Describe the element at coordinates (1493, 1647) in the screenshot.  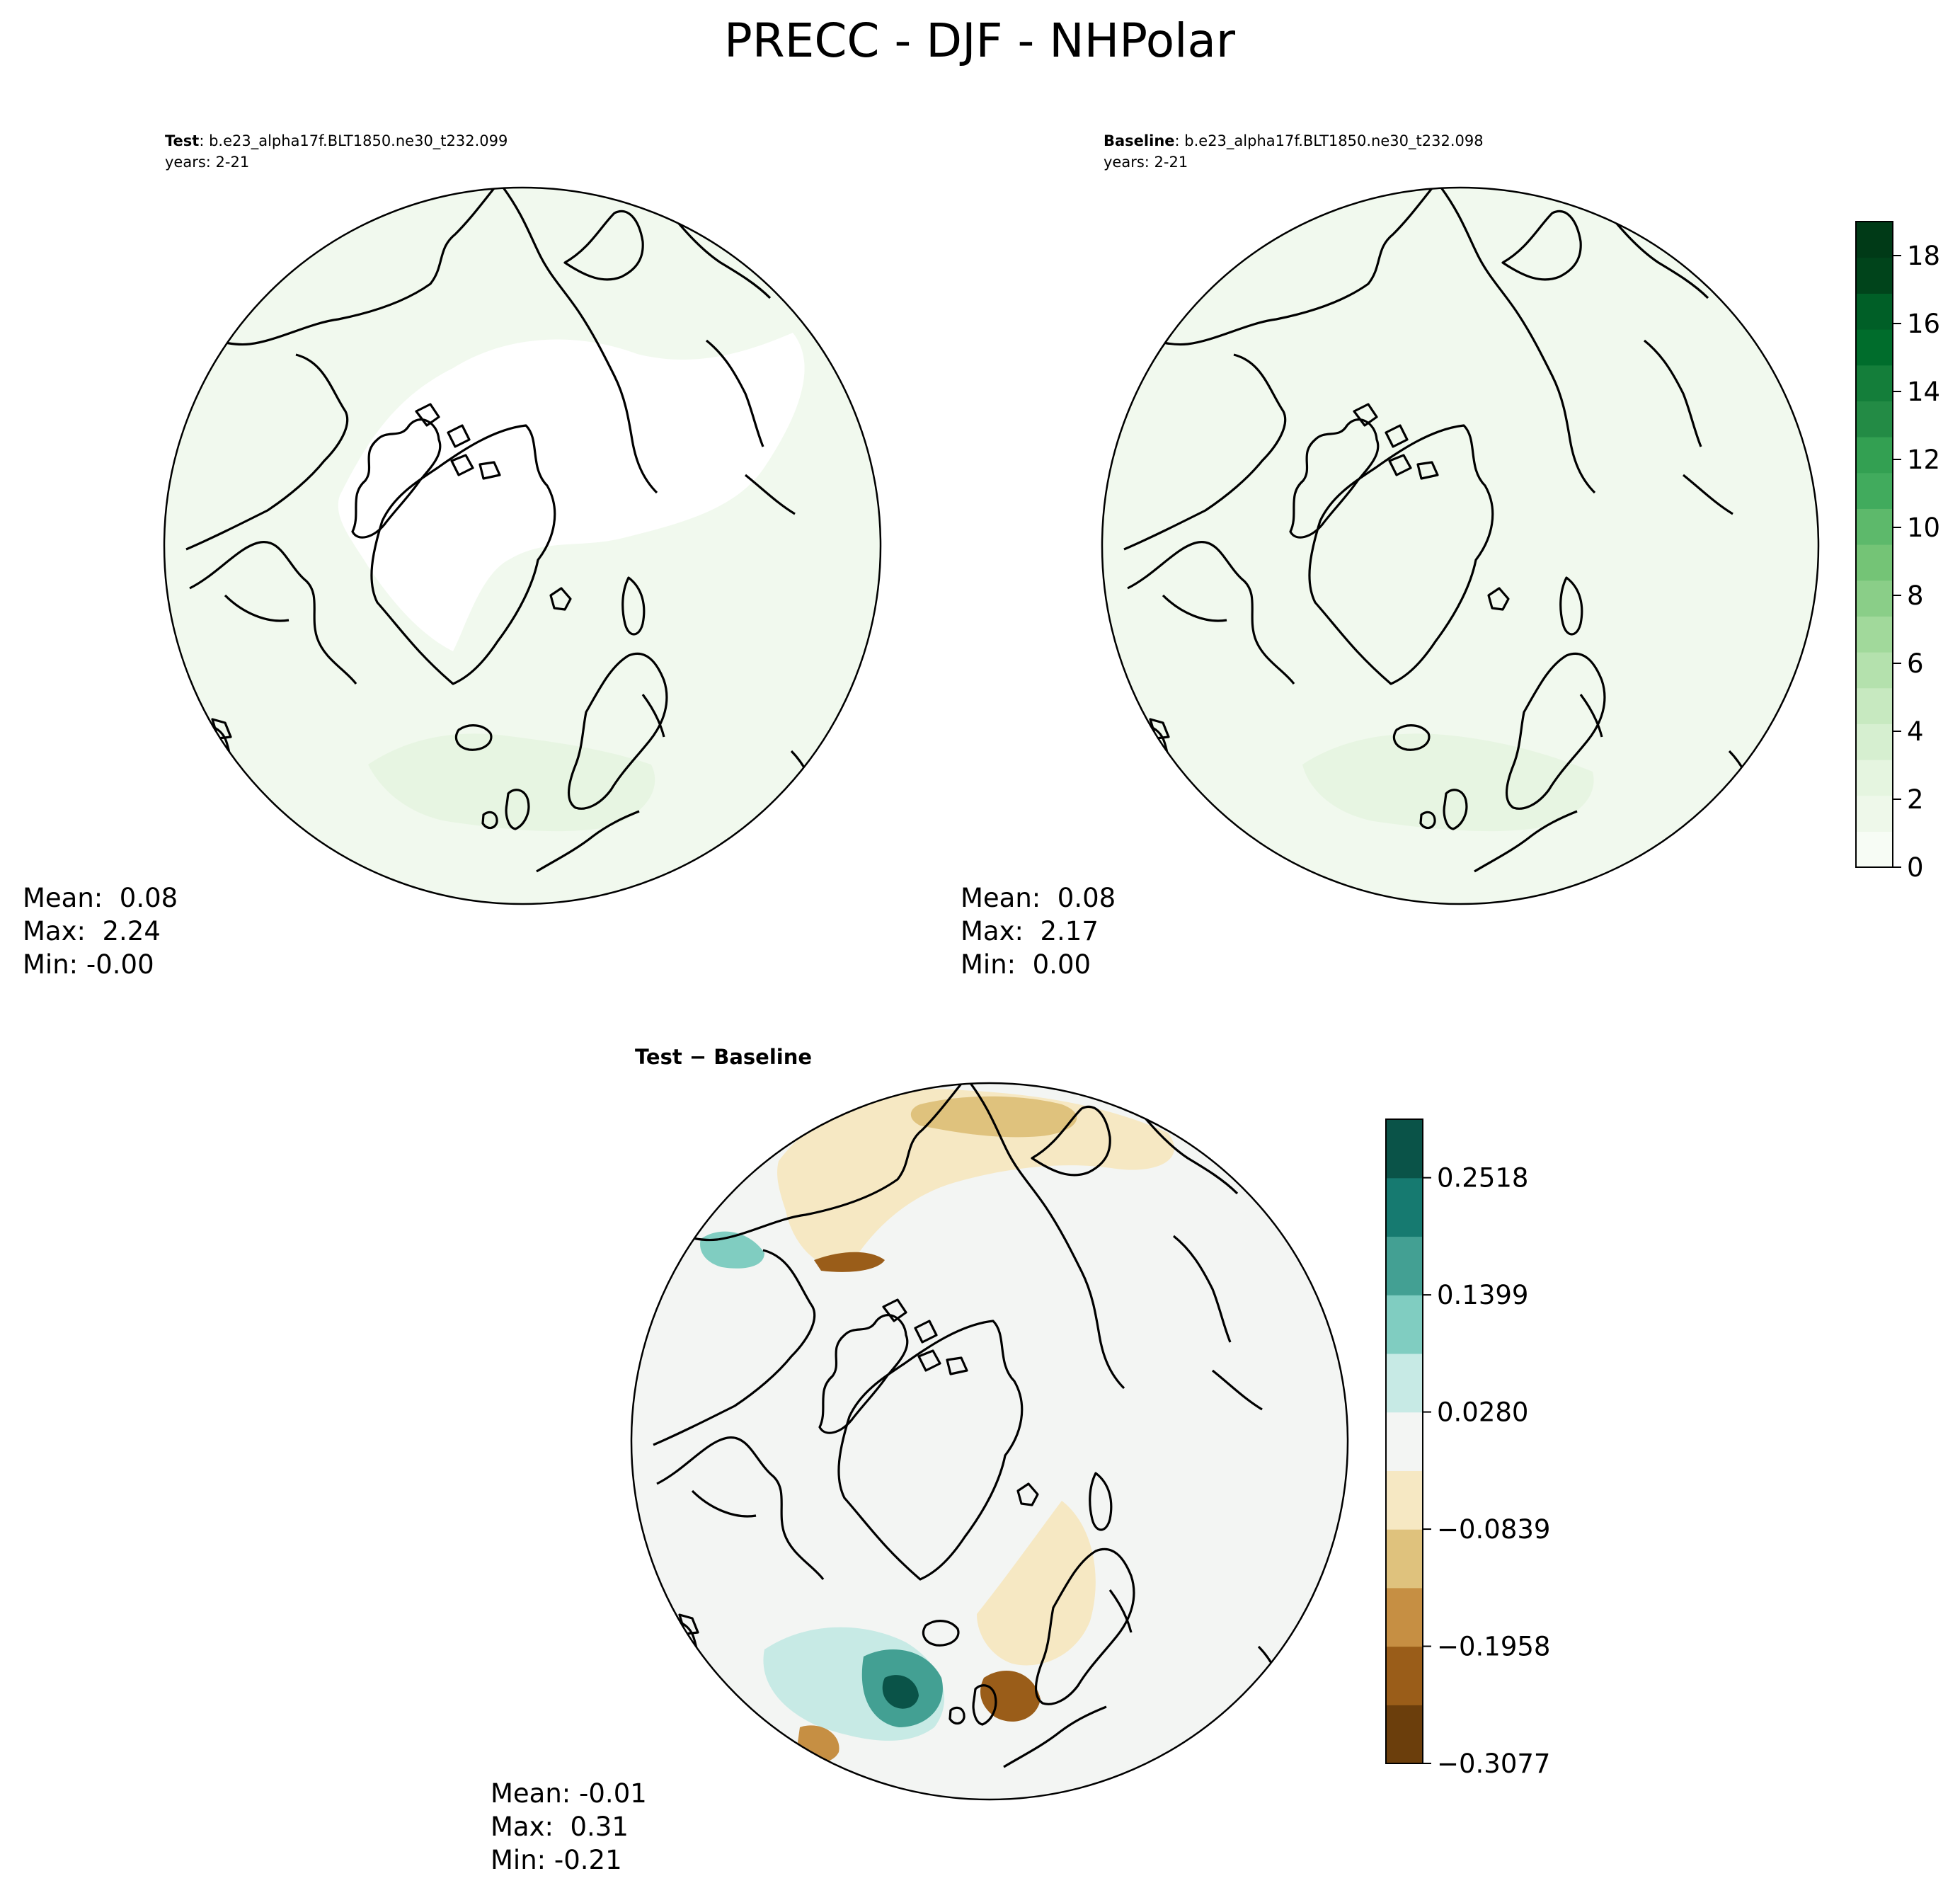
I see `difference-colorbar-tick-label: −0.1958` at that location.